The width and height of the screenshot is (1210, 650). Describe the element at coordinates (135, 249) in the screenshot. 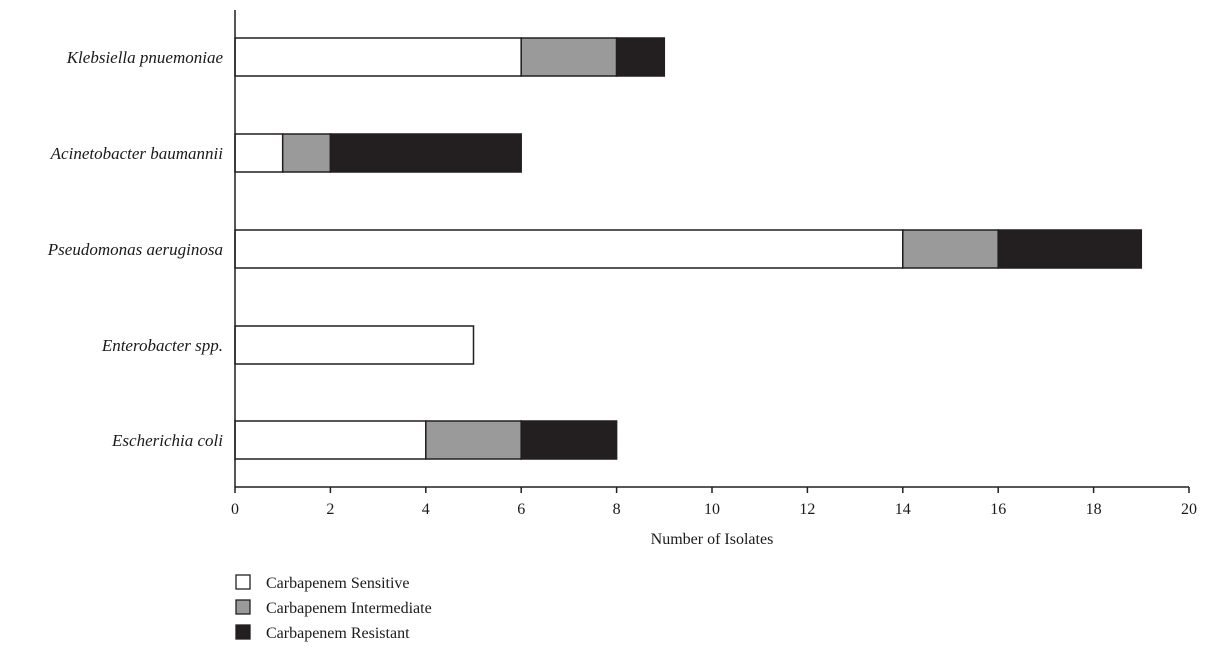

I see `category-label: Pseudomonas aeruginosa` at that location.